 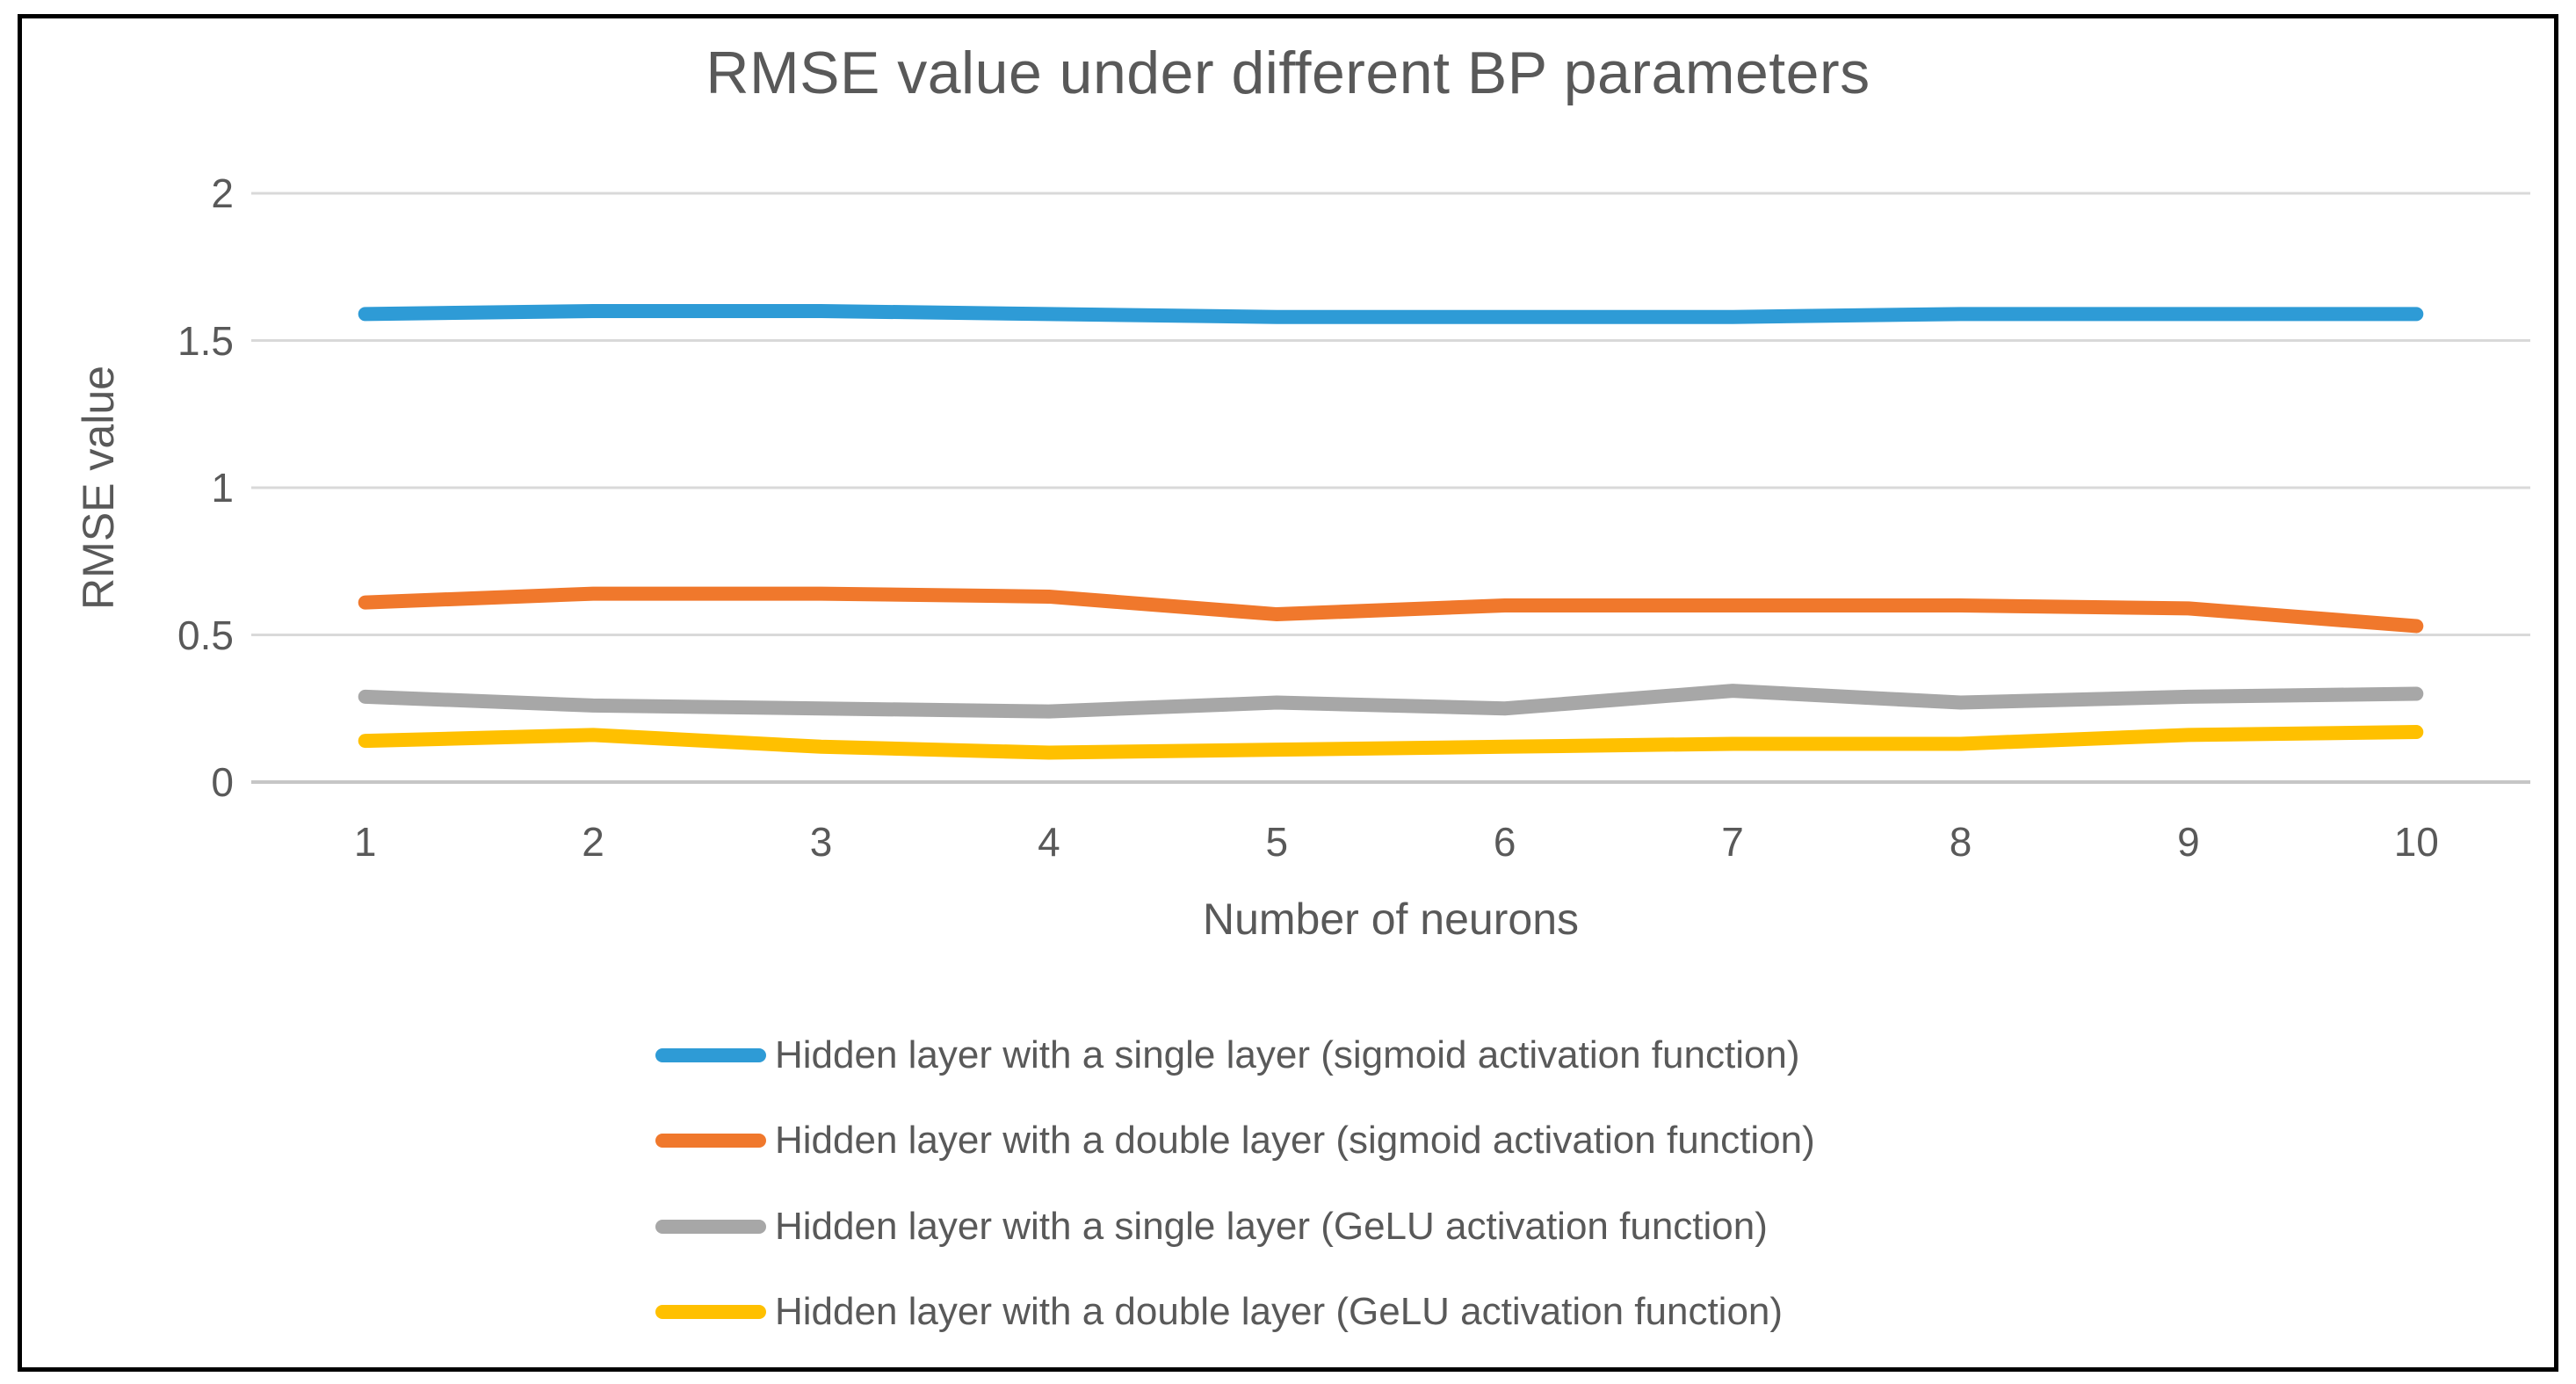 What do you see at coordinates (1391, 920) in the screenshot?
I see `x-axis-title: Number of neurons` at bounding box center [1391, 920].